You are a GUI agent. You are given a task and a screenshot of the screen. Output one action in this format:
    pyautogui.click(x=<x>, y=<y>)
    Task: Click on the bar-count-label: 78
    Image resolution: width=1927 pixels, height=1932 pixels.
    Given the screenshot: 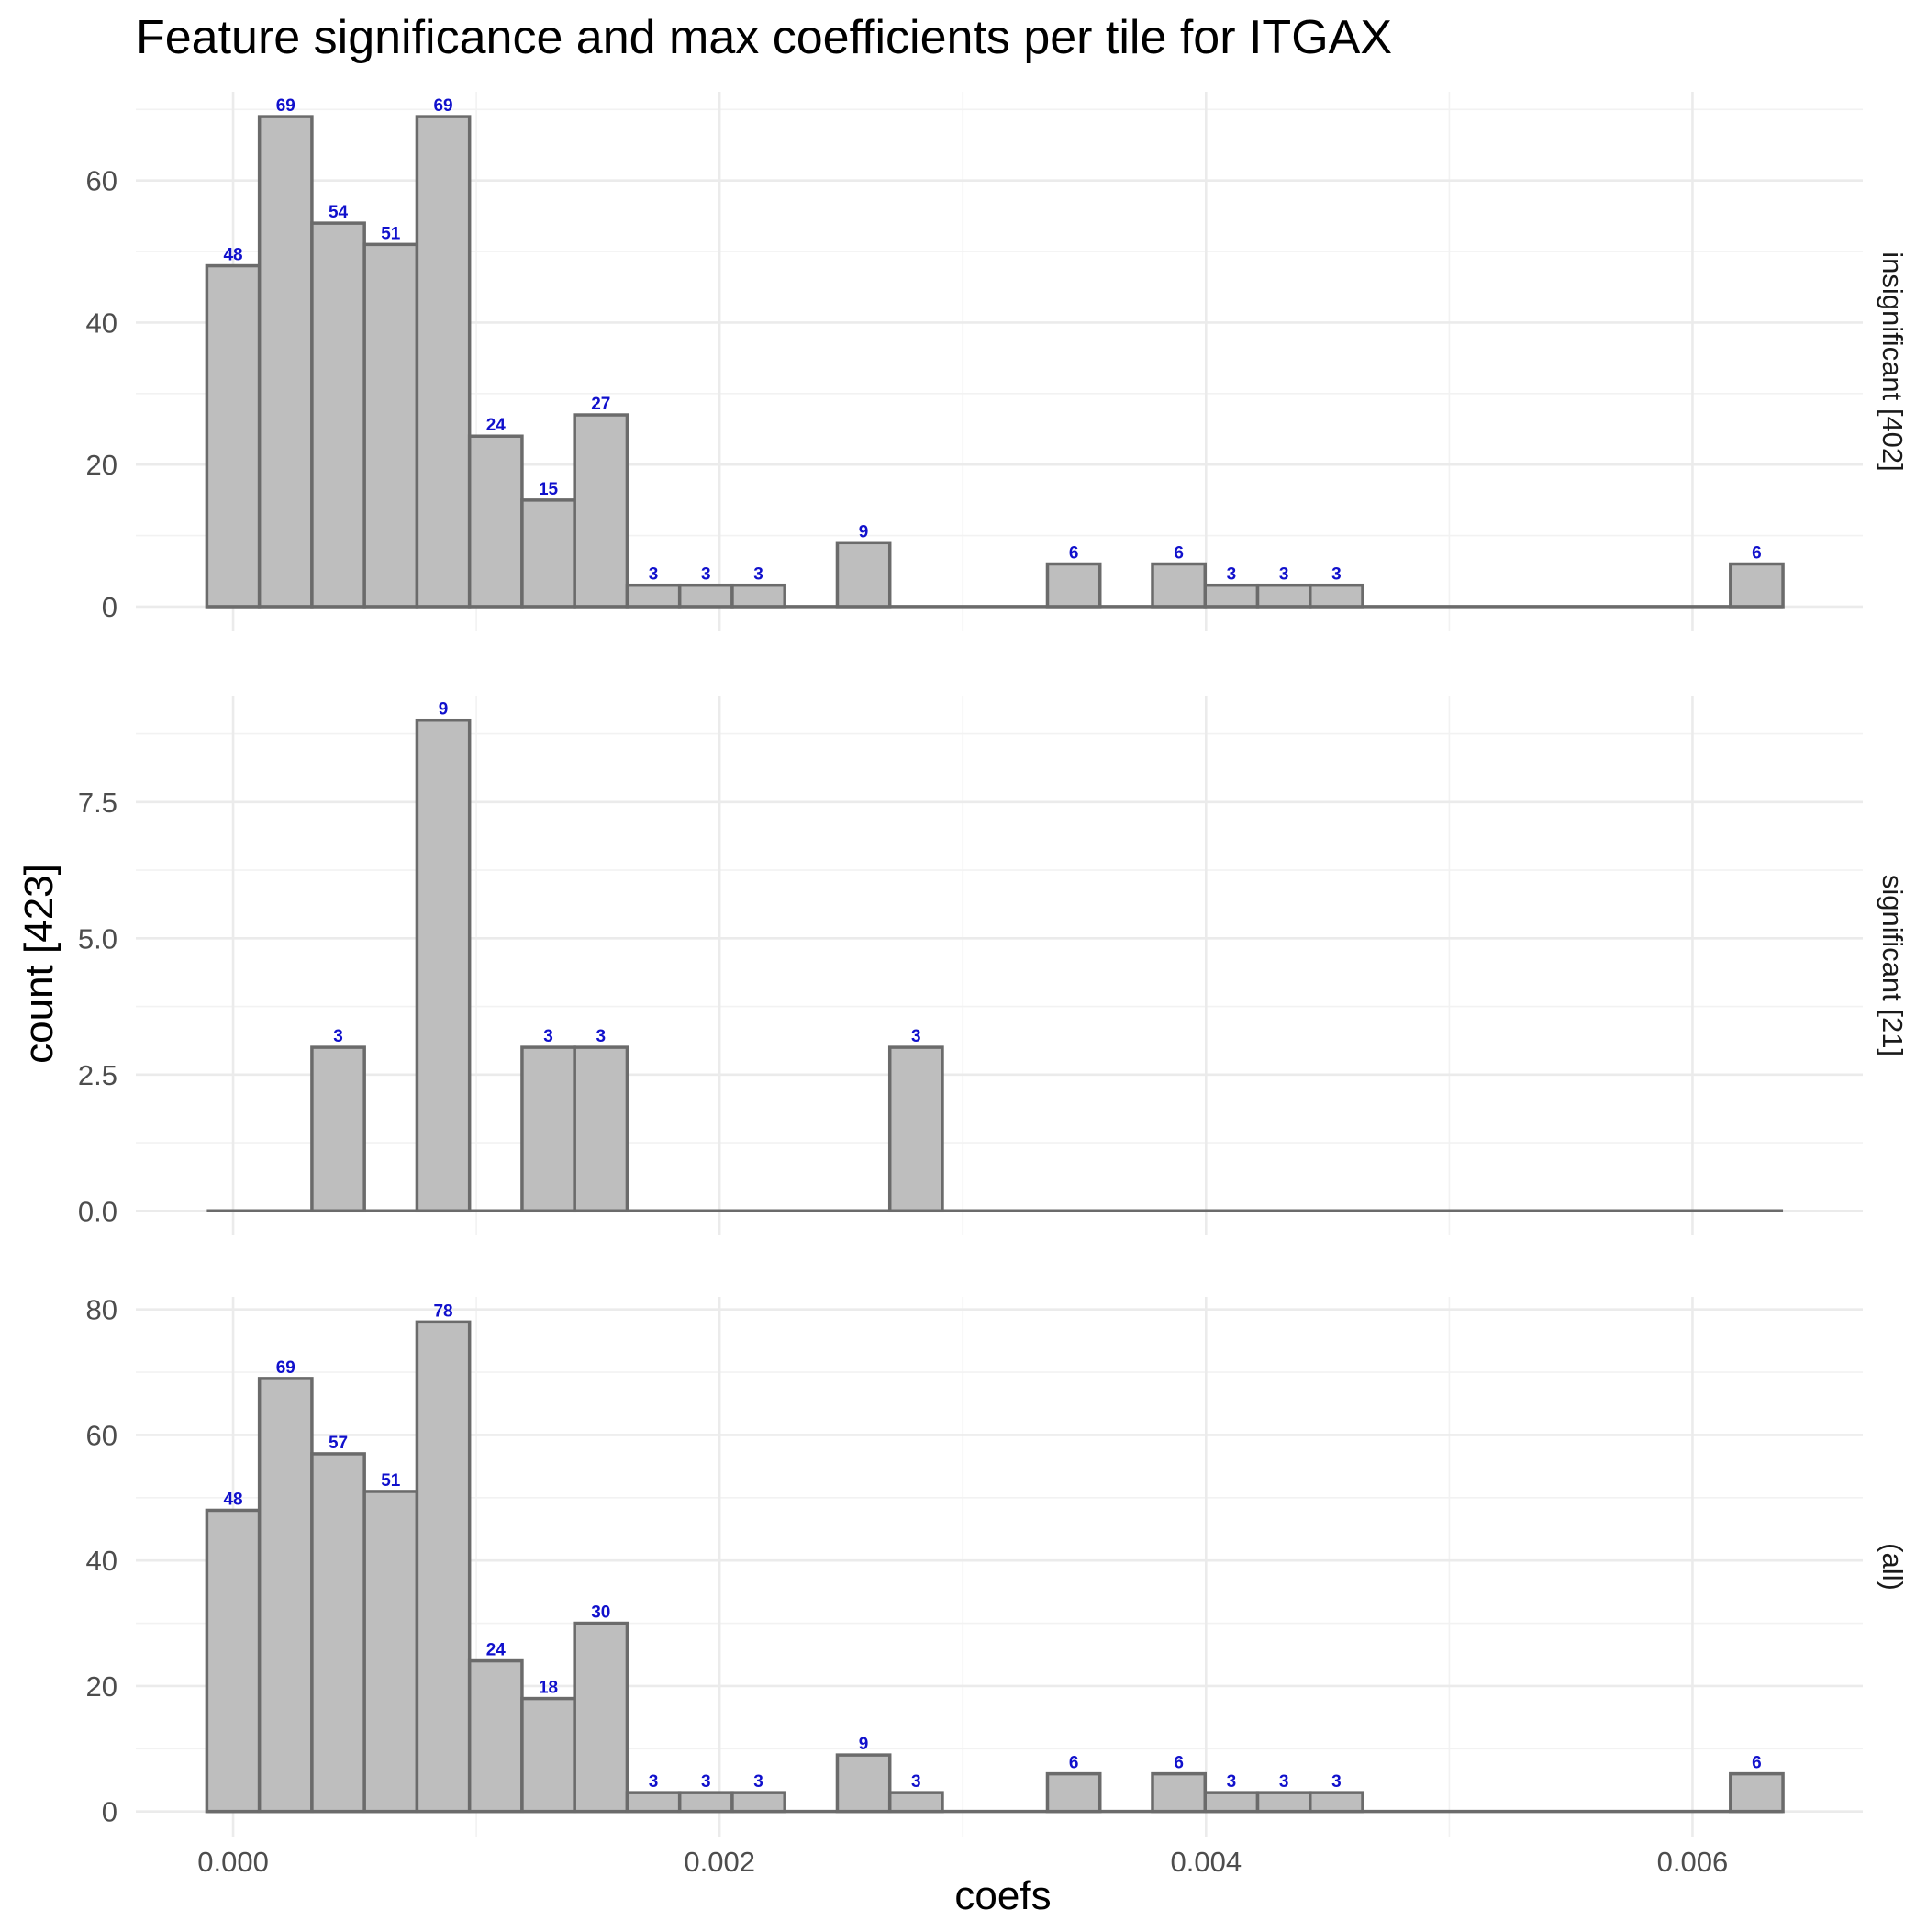 What is the action you would take?
    pyautogui.click(x=442, y=1311)
    